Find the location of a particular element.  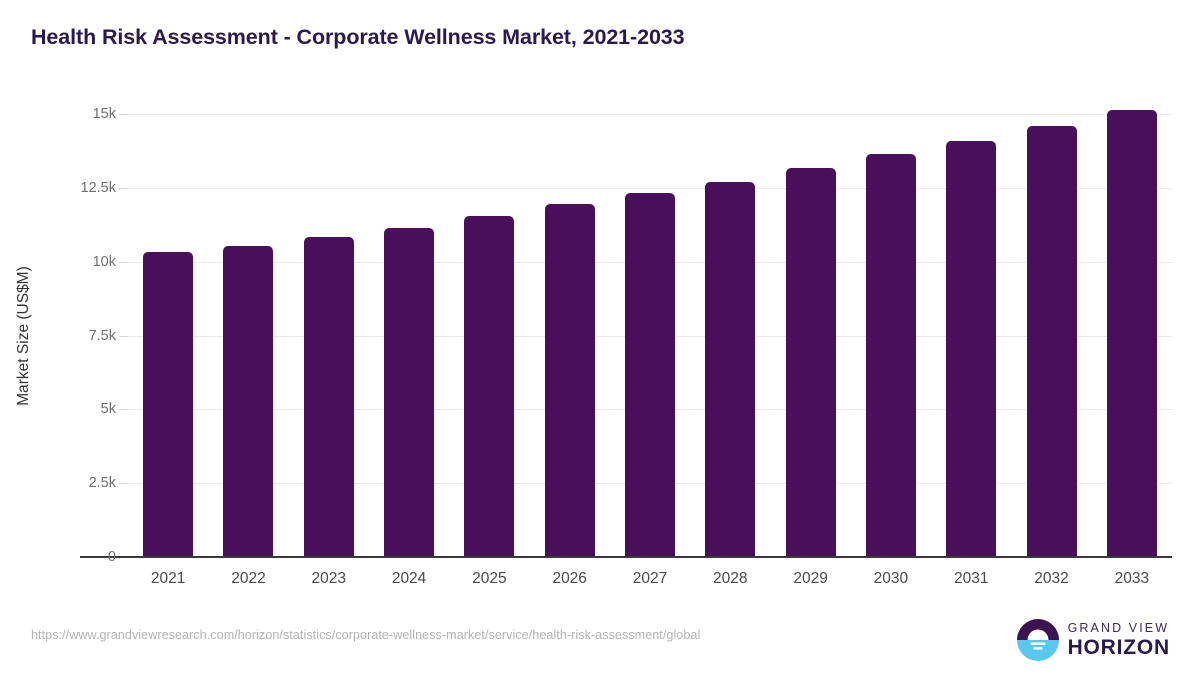

x-tick-label: 2033 is located at coordinates (1132, 578).